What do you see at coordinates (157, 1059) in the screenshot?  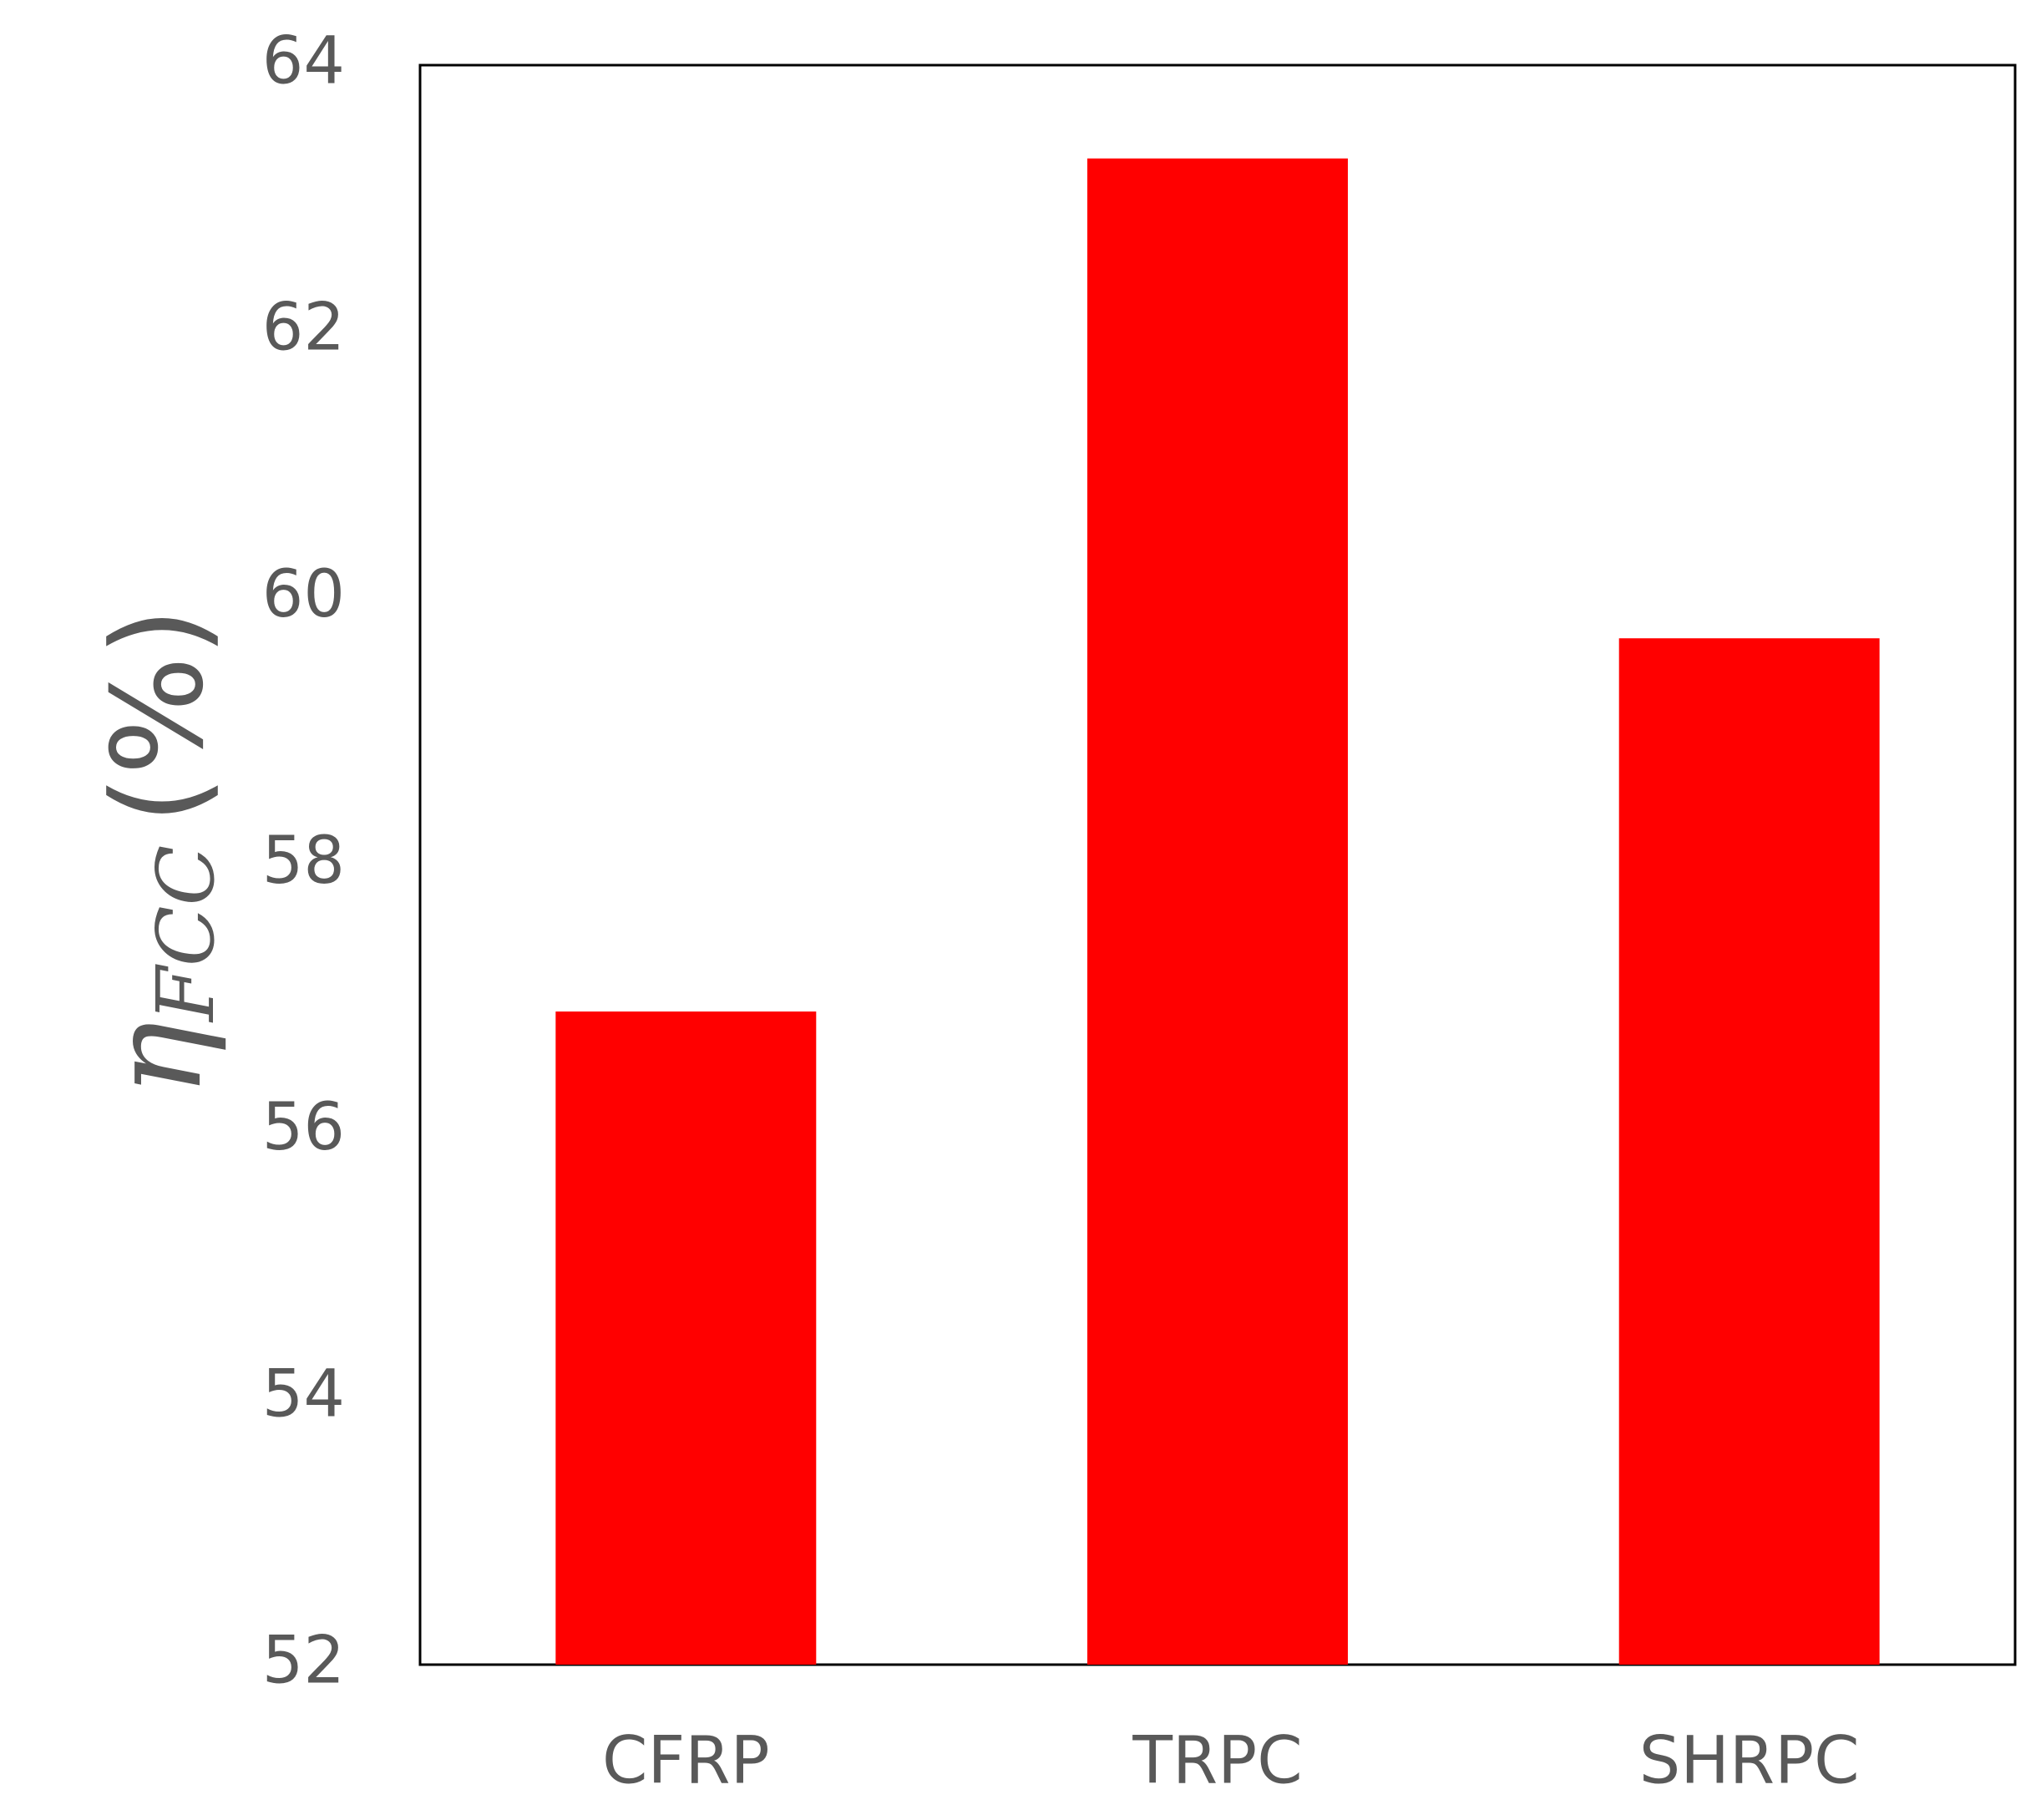 I see `y-label-symbol: η` at bounding box center [157, 1059].